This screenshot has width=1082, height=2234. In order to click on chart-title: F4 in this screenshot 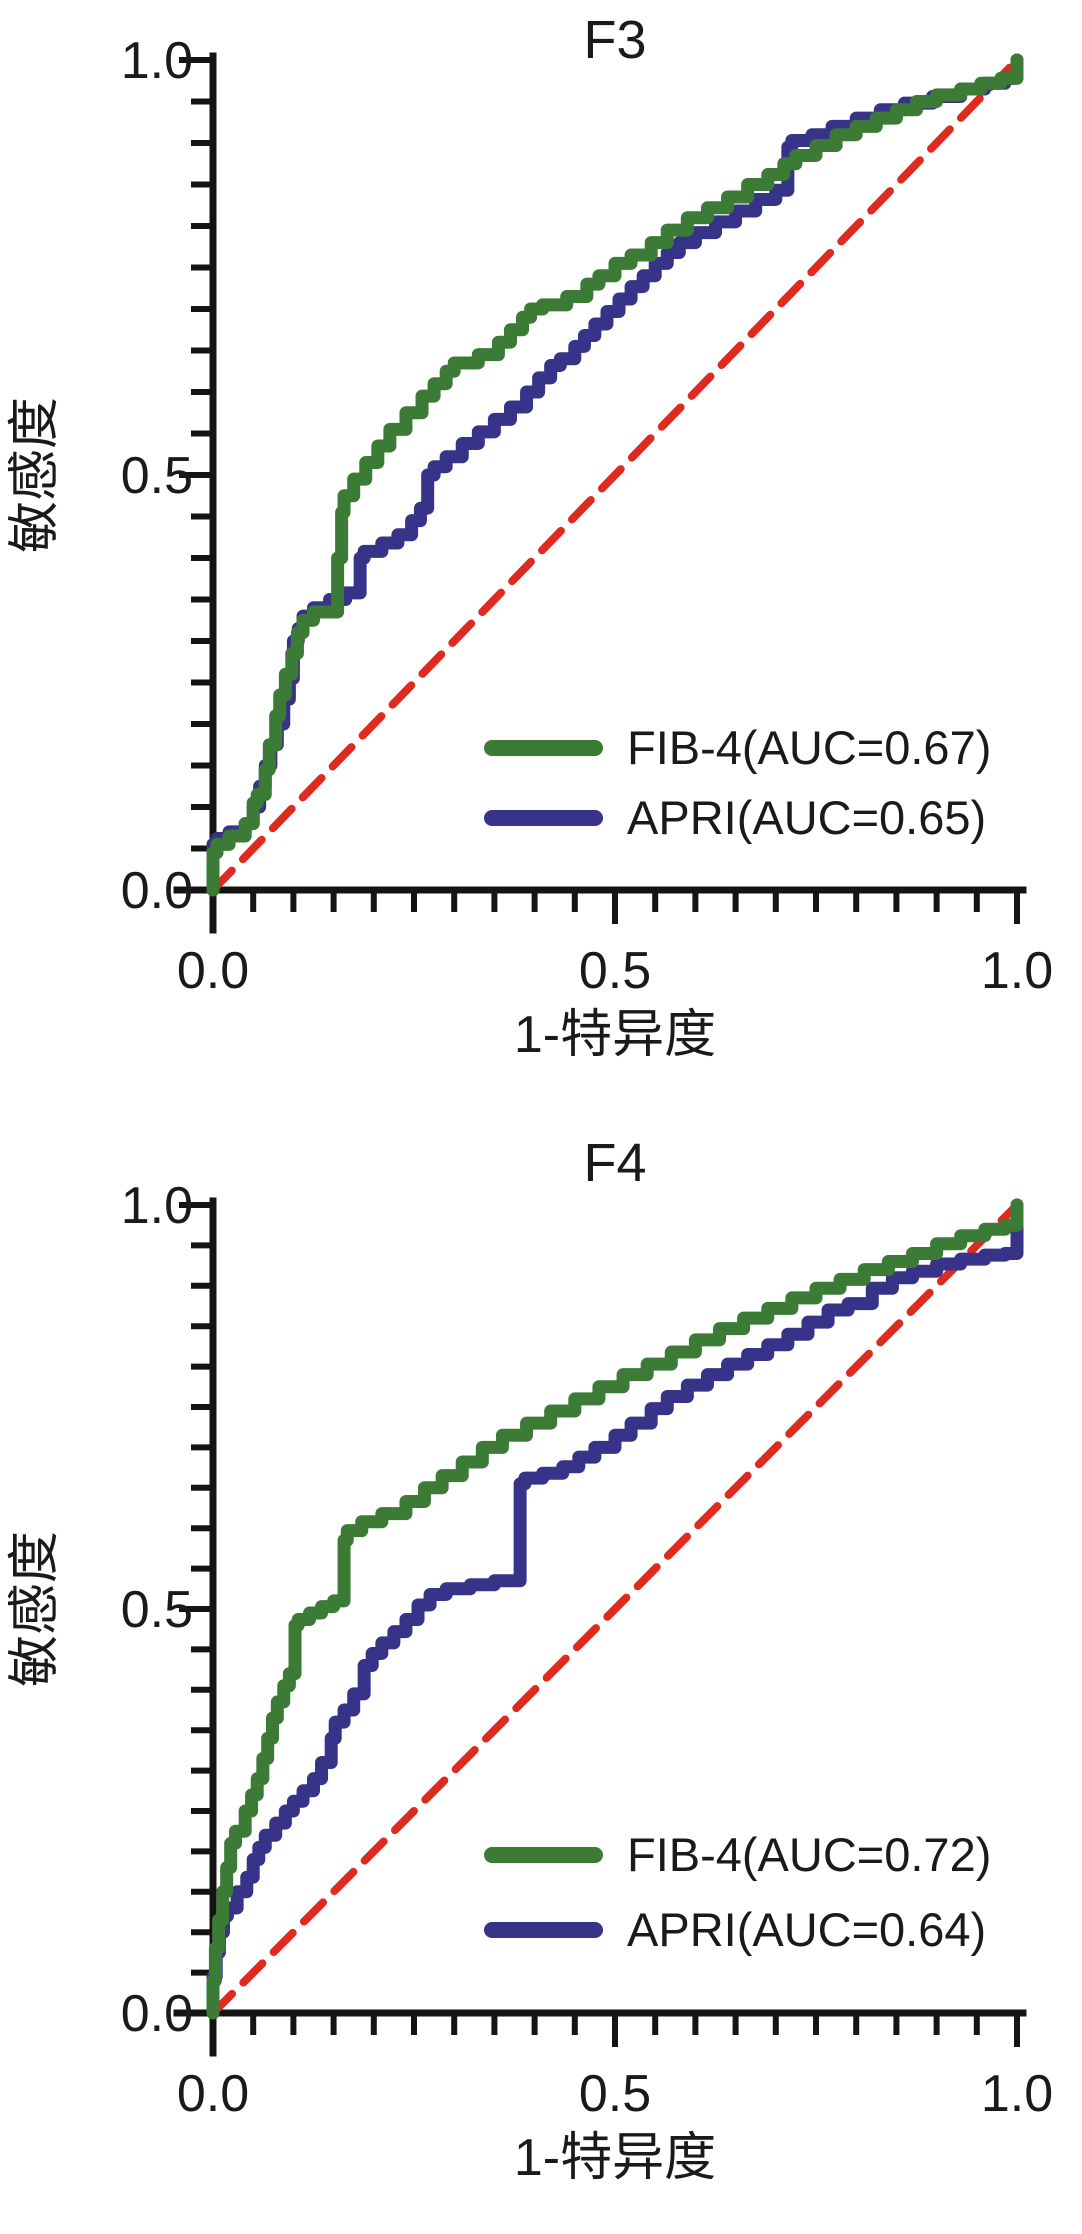, I will do `click(614, 1163)`.